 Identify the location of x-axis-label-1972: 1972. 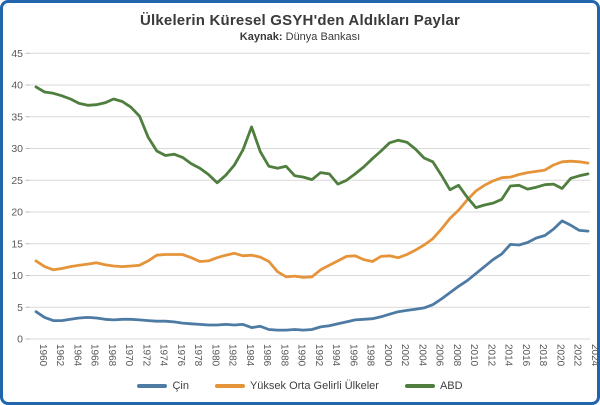
(145, 355).